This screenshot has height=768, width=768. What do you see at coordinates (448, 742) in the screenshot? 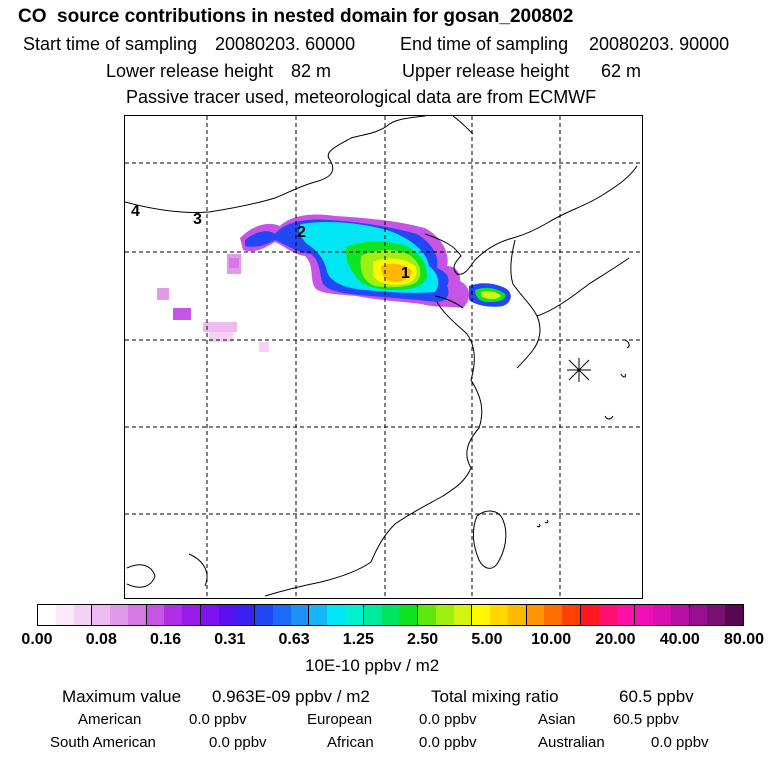
I see `region-african-value: 0.0 ppbv` at bounding box center [448, 742].